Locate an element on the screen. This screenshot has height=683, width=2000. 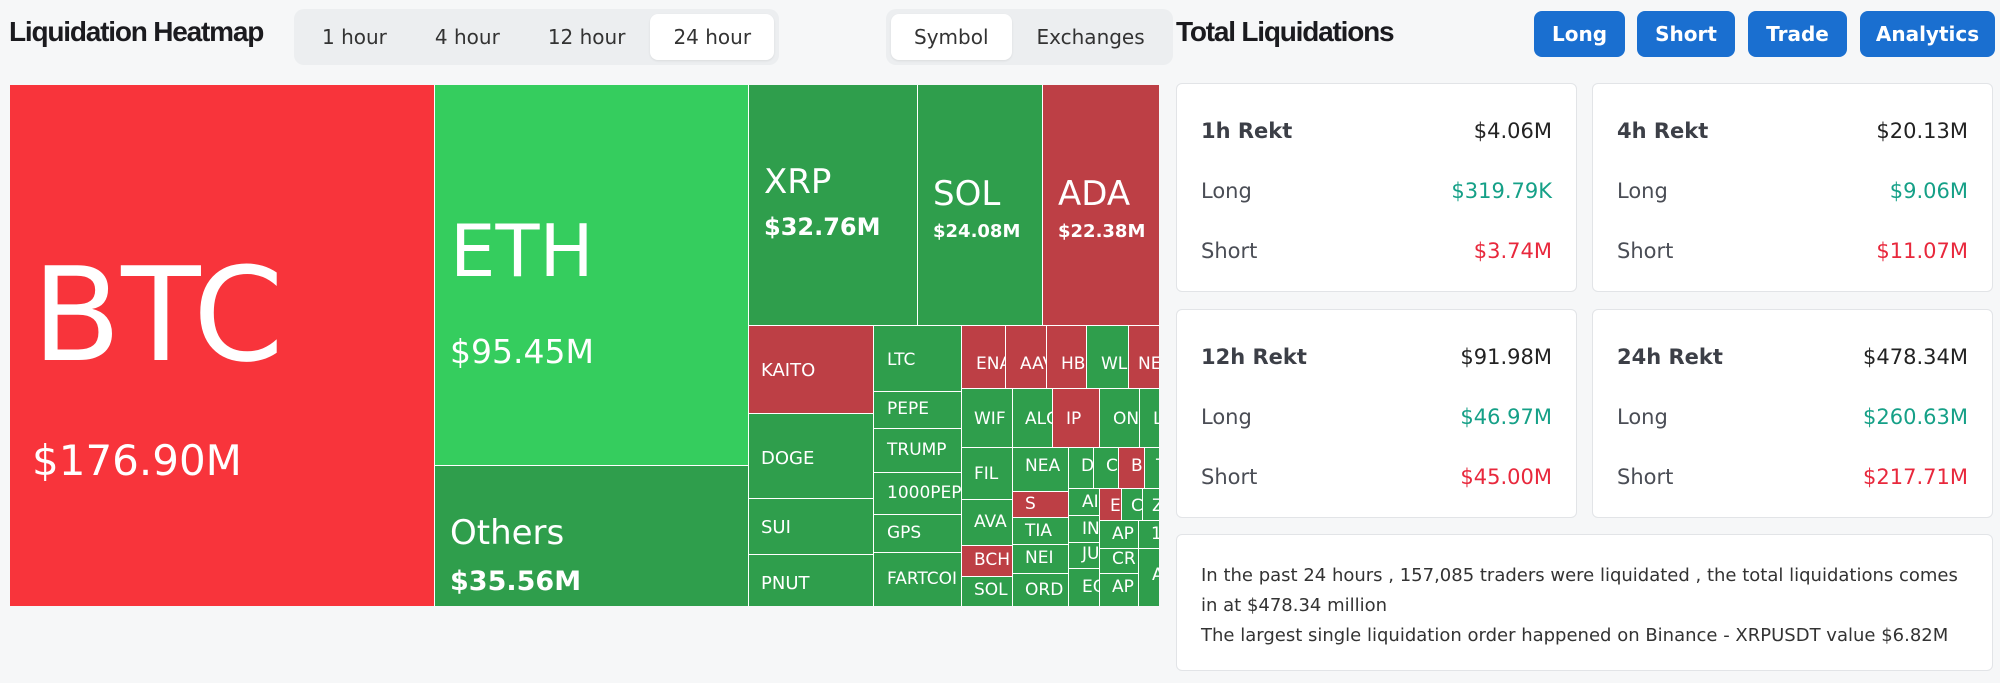
heatmap-tile-1: 1 is located at coordinates (1149, 534).